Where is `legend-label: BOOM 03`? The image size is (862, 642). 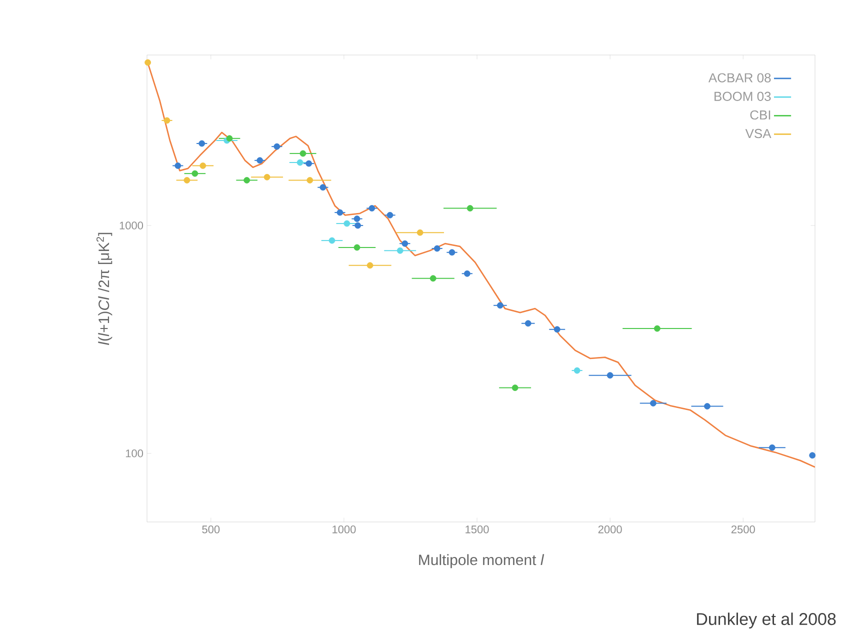
legend-label: BOOM 03 is located at coordinates (742, 96).